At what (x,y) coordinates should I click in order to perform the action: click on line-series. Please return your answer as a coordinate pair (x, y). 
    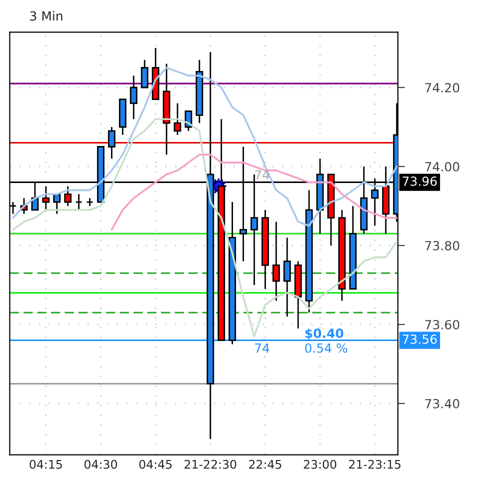
    Looking at the image, I should click on (254, 192).